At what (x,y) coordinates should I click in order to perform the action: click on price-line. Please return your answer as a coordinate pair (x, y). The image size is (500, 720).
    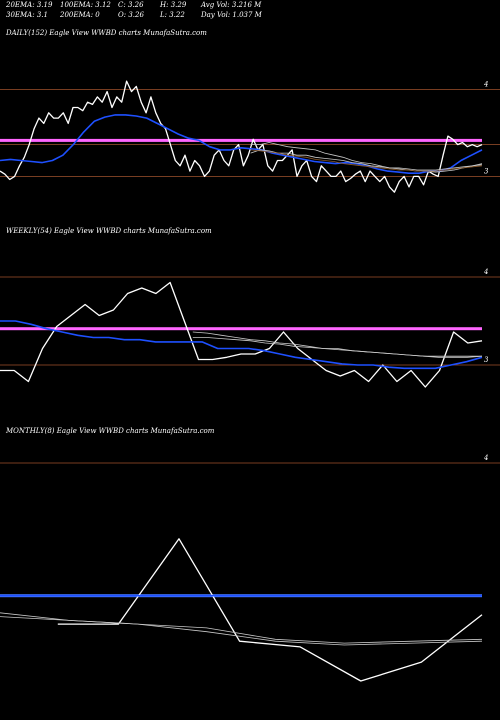
    Looking at the image, I should click on (241, 334).